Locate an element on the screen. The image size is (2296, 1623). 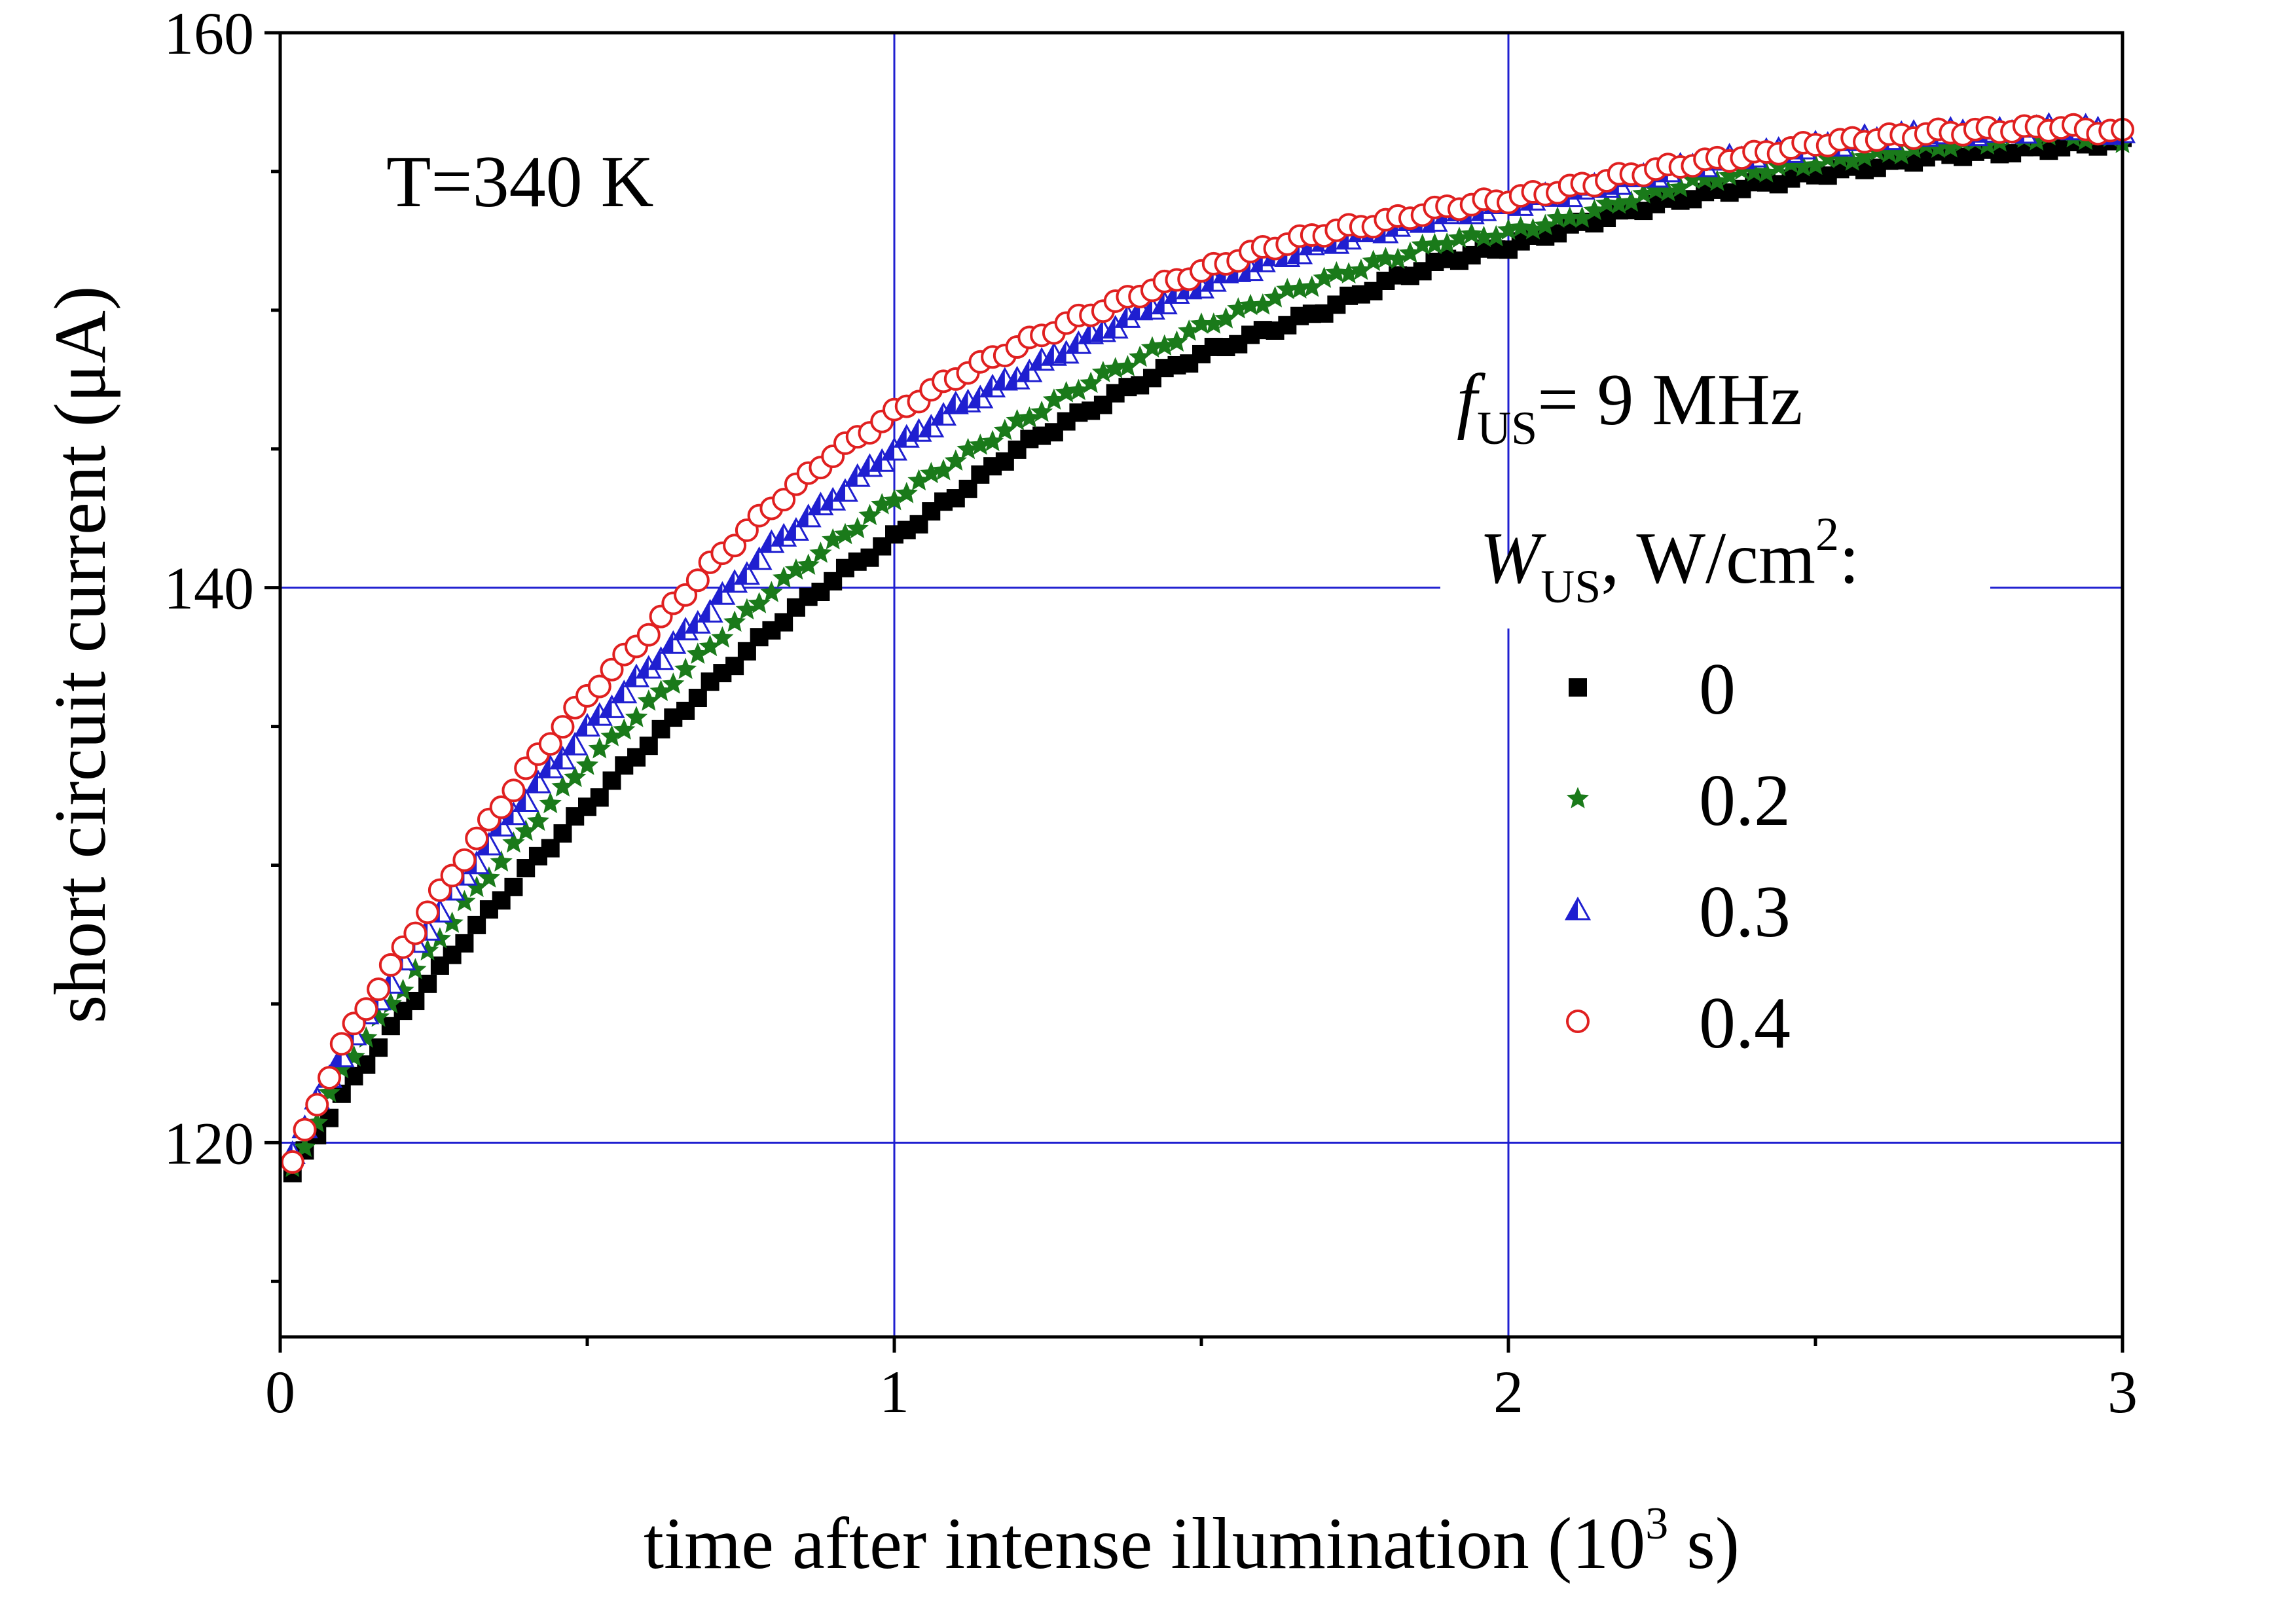
x-axis-label: time after intense illumination (103 s) is located at coordinates (1192, 1541).